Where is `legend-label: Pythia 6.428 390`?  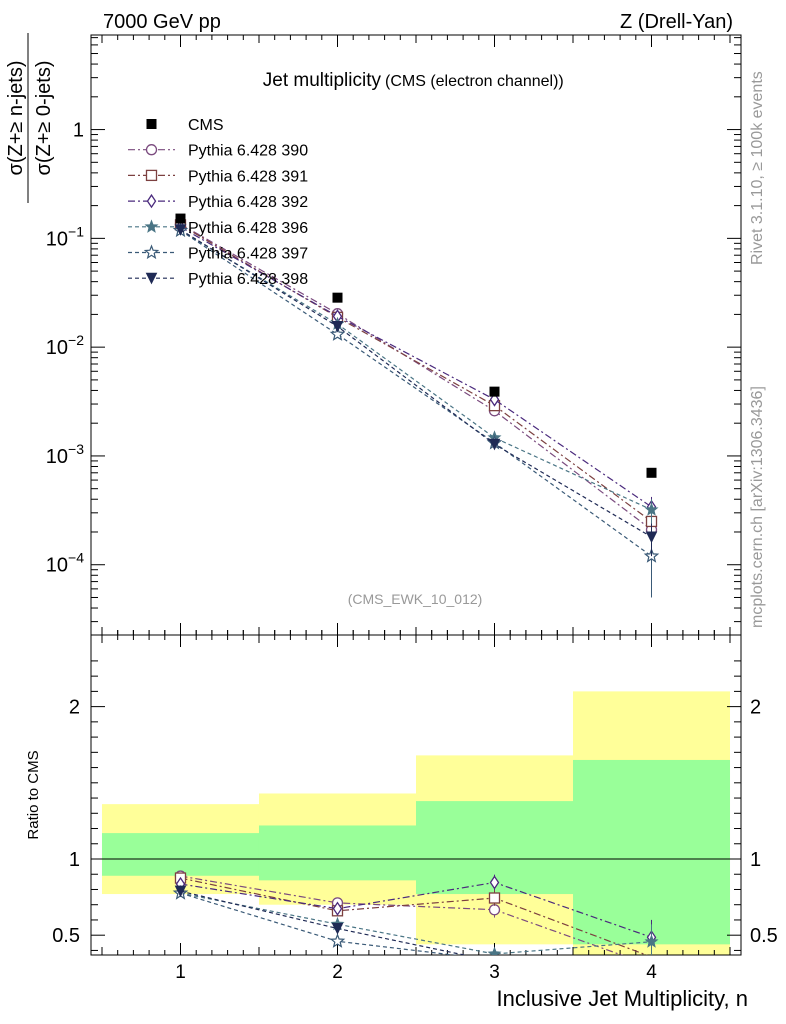
legend-label: Pythia 6.428 390 is located at coordinates (248, 151).